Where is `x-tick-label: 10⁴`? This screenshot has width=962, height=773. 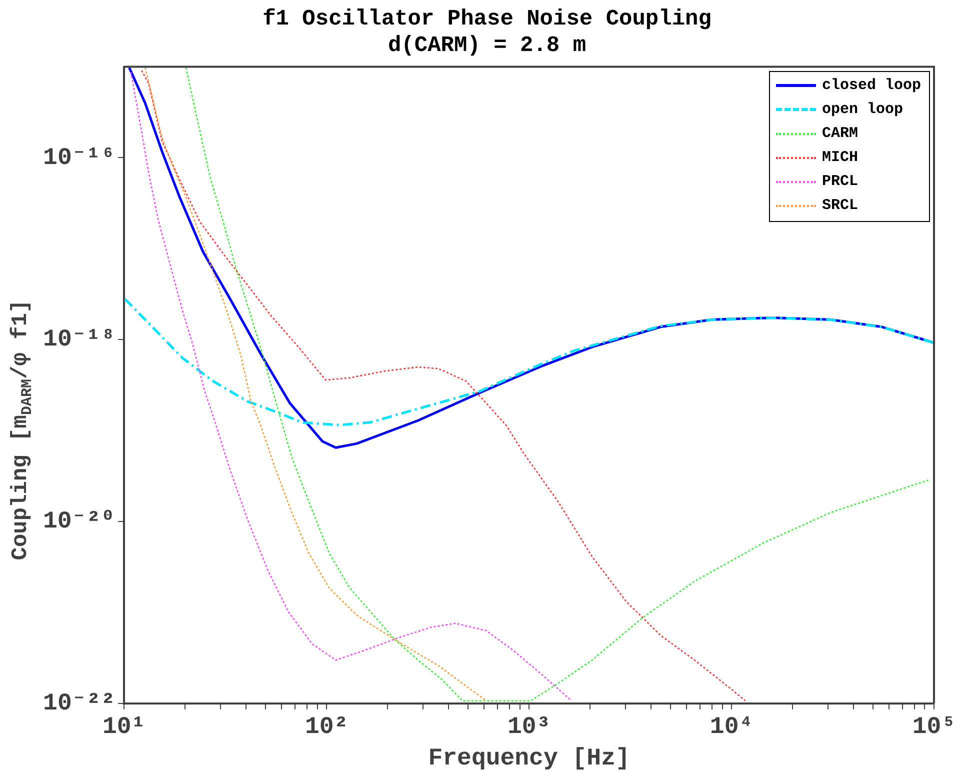
x-tick-label: 10⁴ is located at coordinates (732, 727).